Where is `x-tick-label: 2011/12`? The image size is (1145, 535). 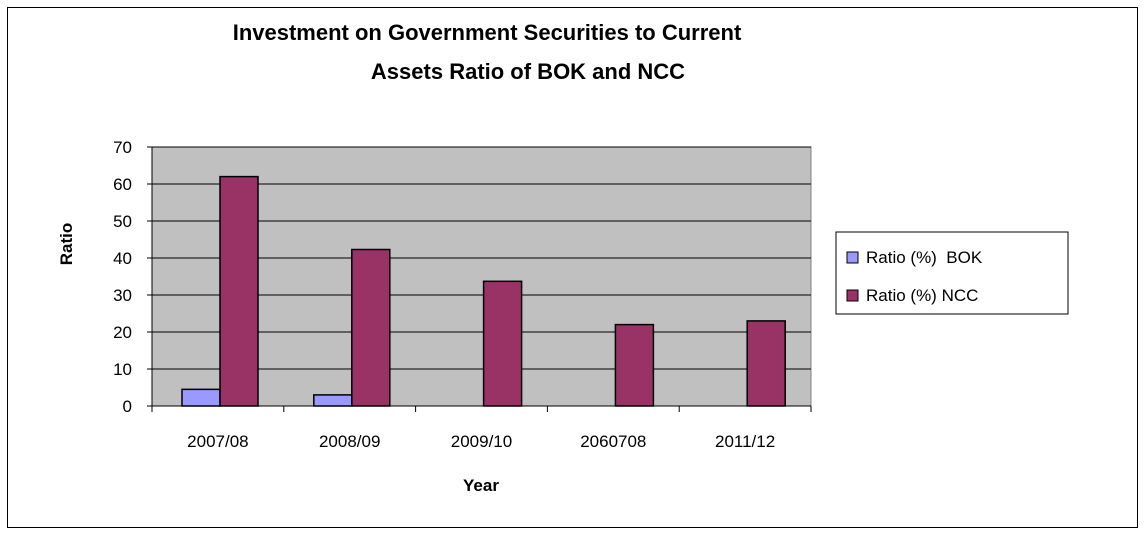 x-tick-label: 2011/12 is located at coordinates (745, 441).